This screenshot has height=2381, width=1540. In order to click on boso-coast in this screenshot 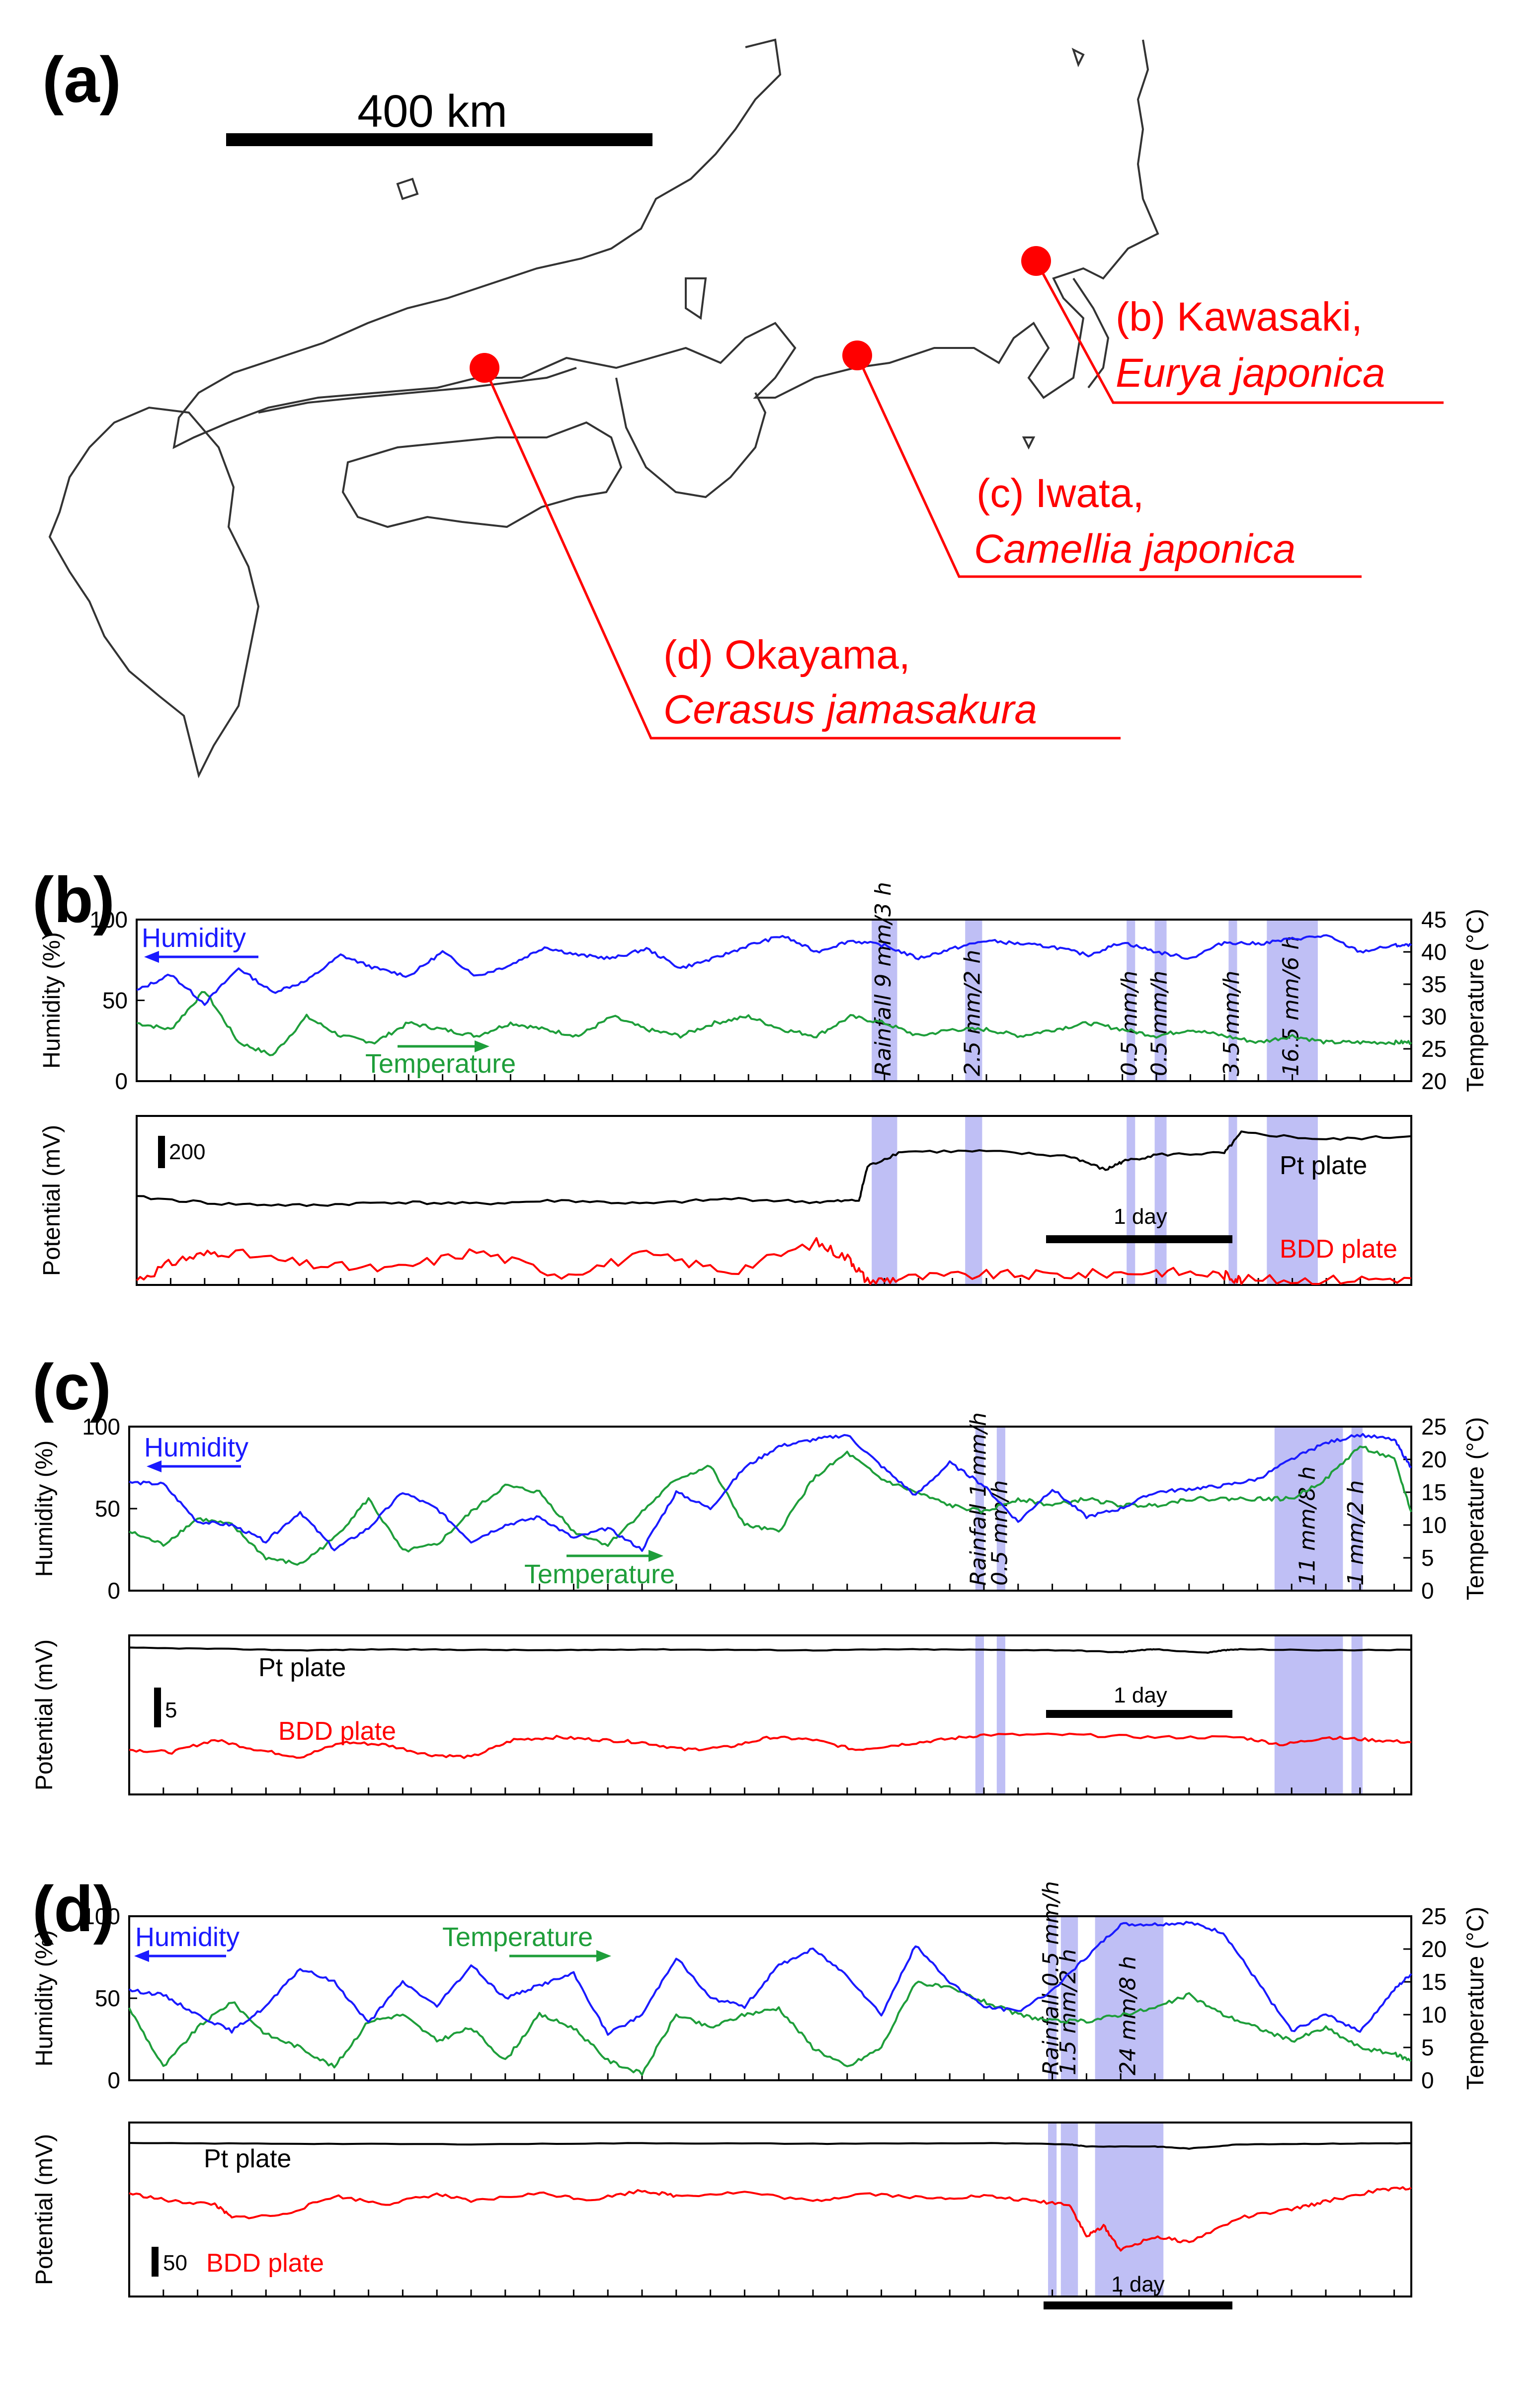, I will do `click(1091, 333)`.